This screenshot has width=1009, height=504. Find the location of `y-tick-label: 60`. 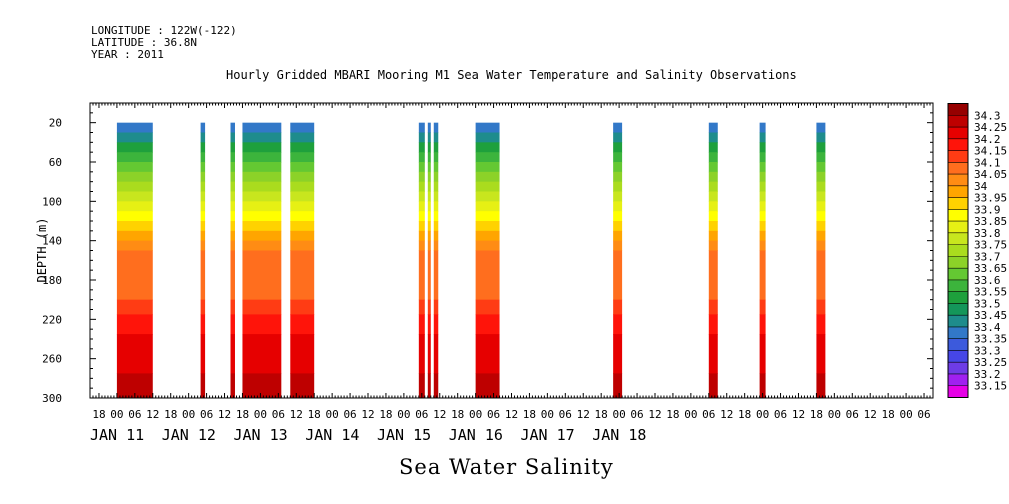

y-tick-label: 60 is located at coordinates (55, 162).